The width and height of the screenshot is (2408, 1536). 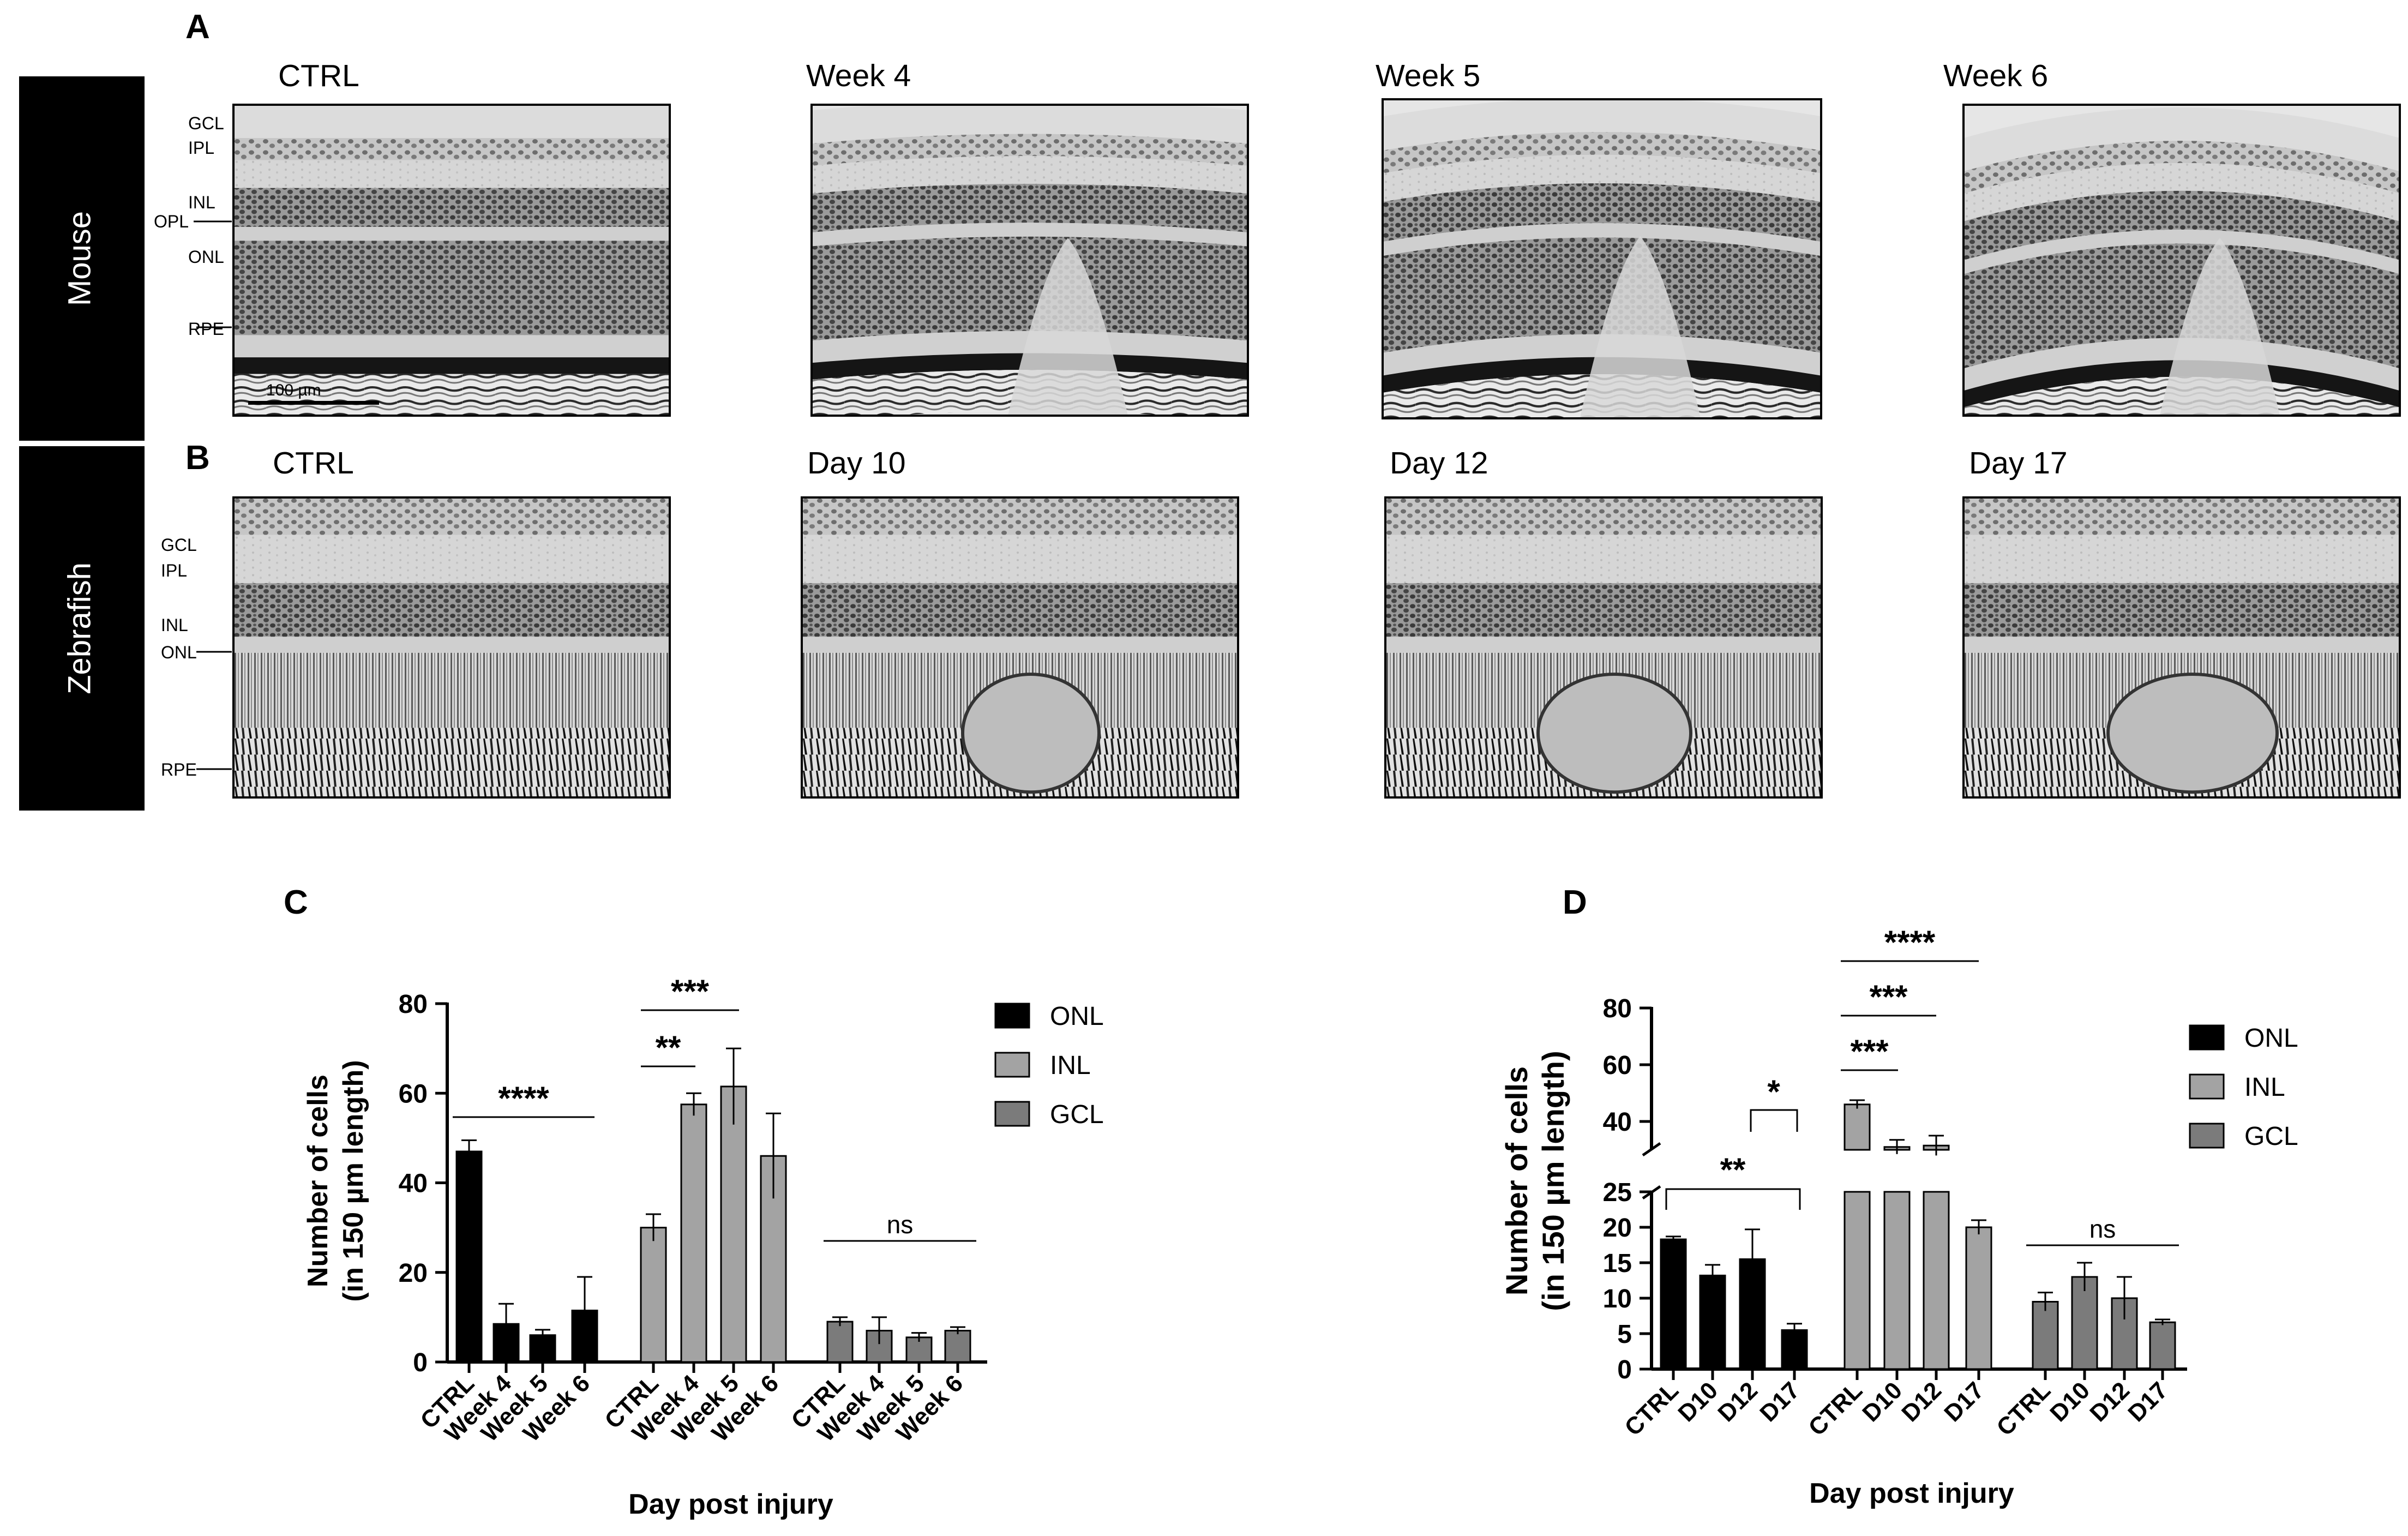 What do you see at coordinates (313, 463) in the screenshot?
I see `panel-b-image-title: CTRL` at bounding box center [313, 463].